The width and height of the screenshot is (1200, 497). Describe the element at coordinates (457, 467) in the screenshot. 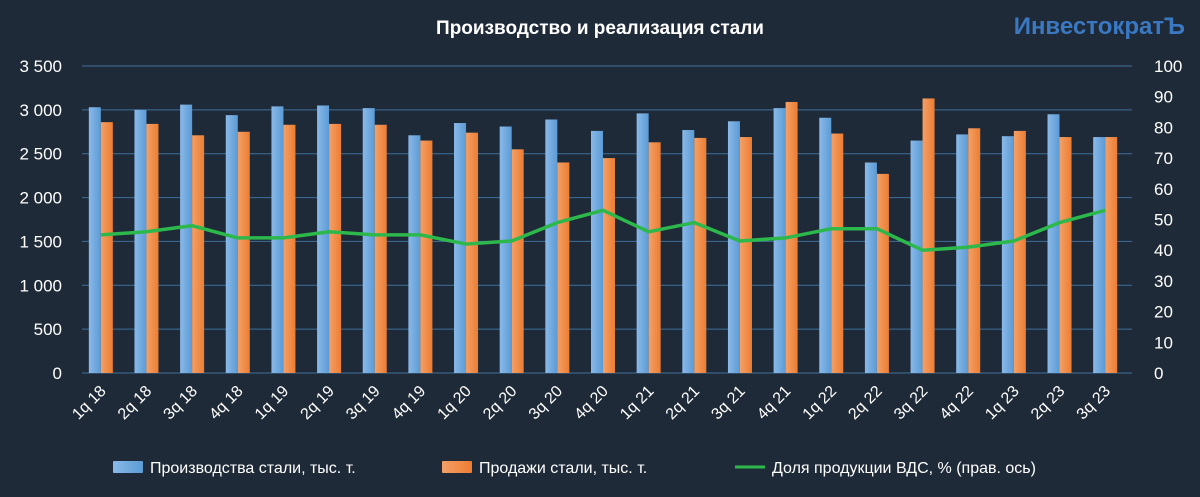

I see `legend-swatch-sales` at that location.